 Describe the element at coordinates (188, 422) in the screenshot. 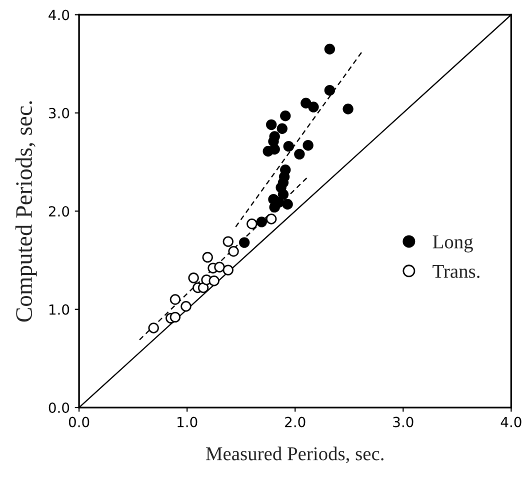

I see `x-tick-label: 1.0` at that location.